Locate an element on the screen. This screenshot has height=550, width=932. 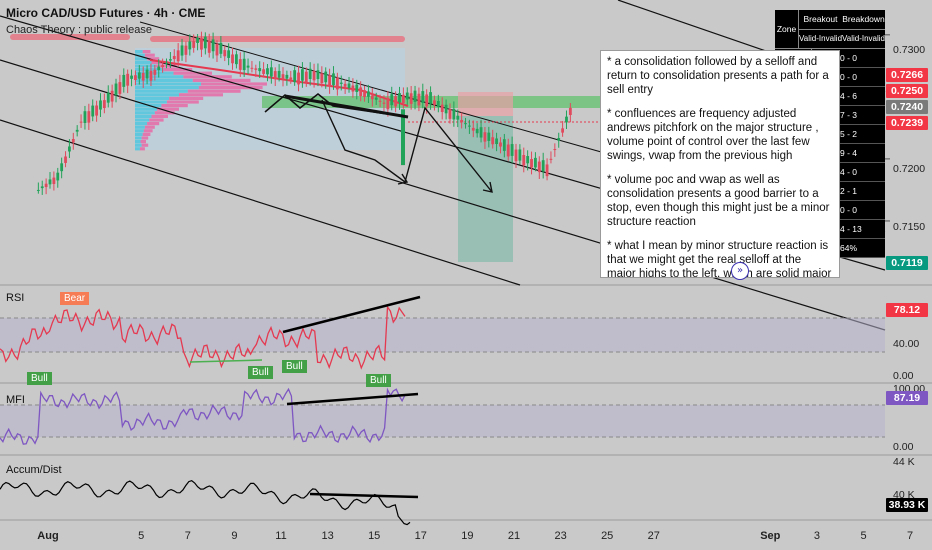
price-tag: 0.7119 is located at coordinates (907, 263).